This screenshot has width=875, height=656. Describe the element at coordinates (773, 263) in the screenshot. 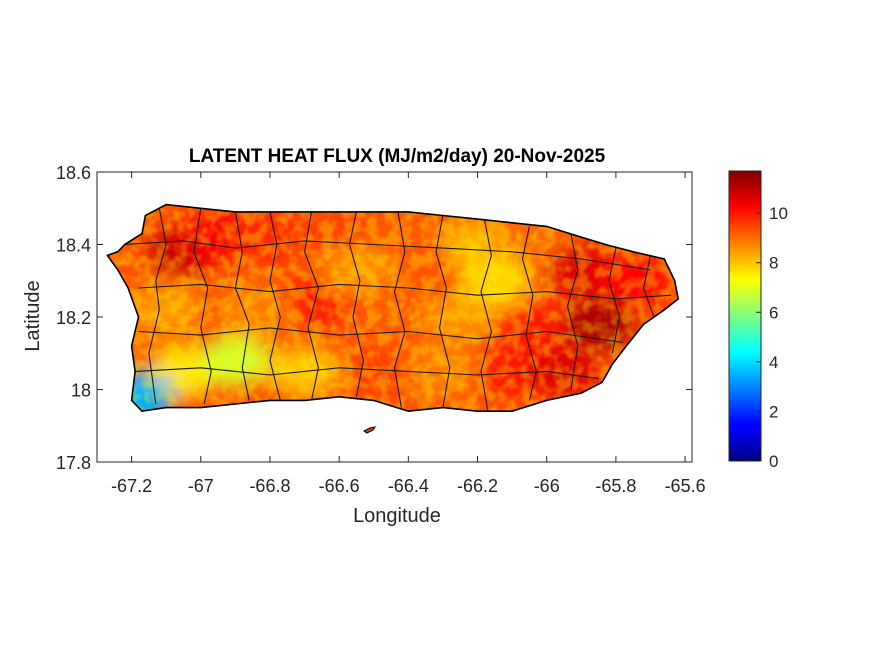

I see `colorbar-tick-label: 8` at that location.